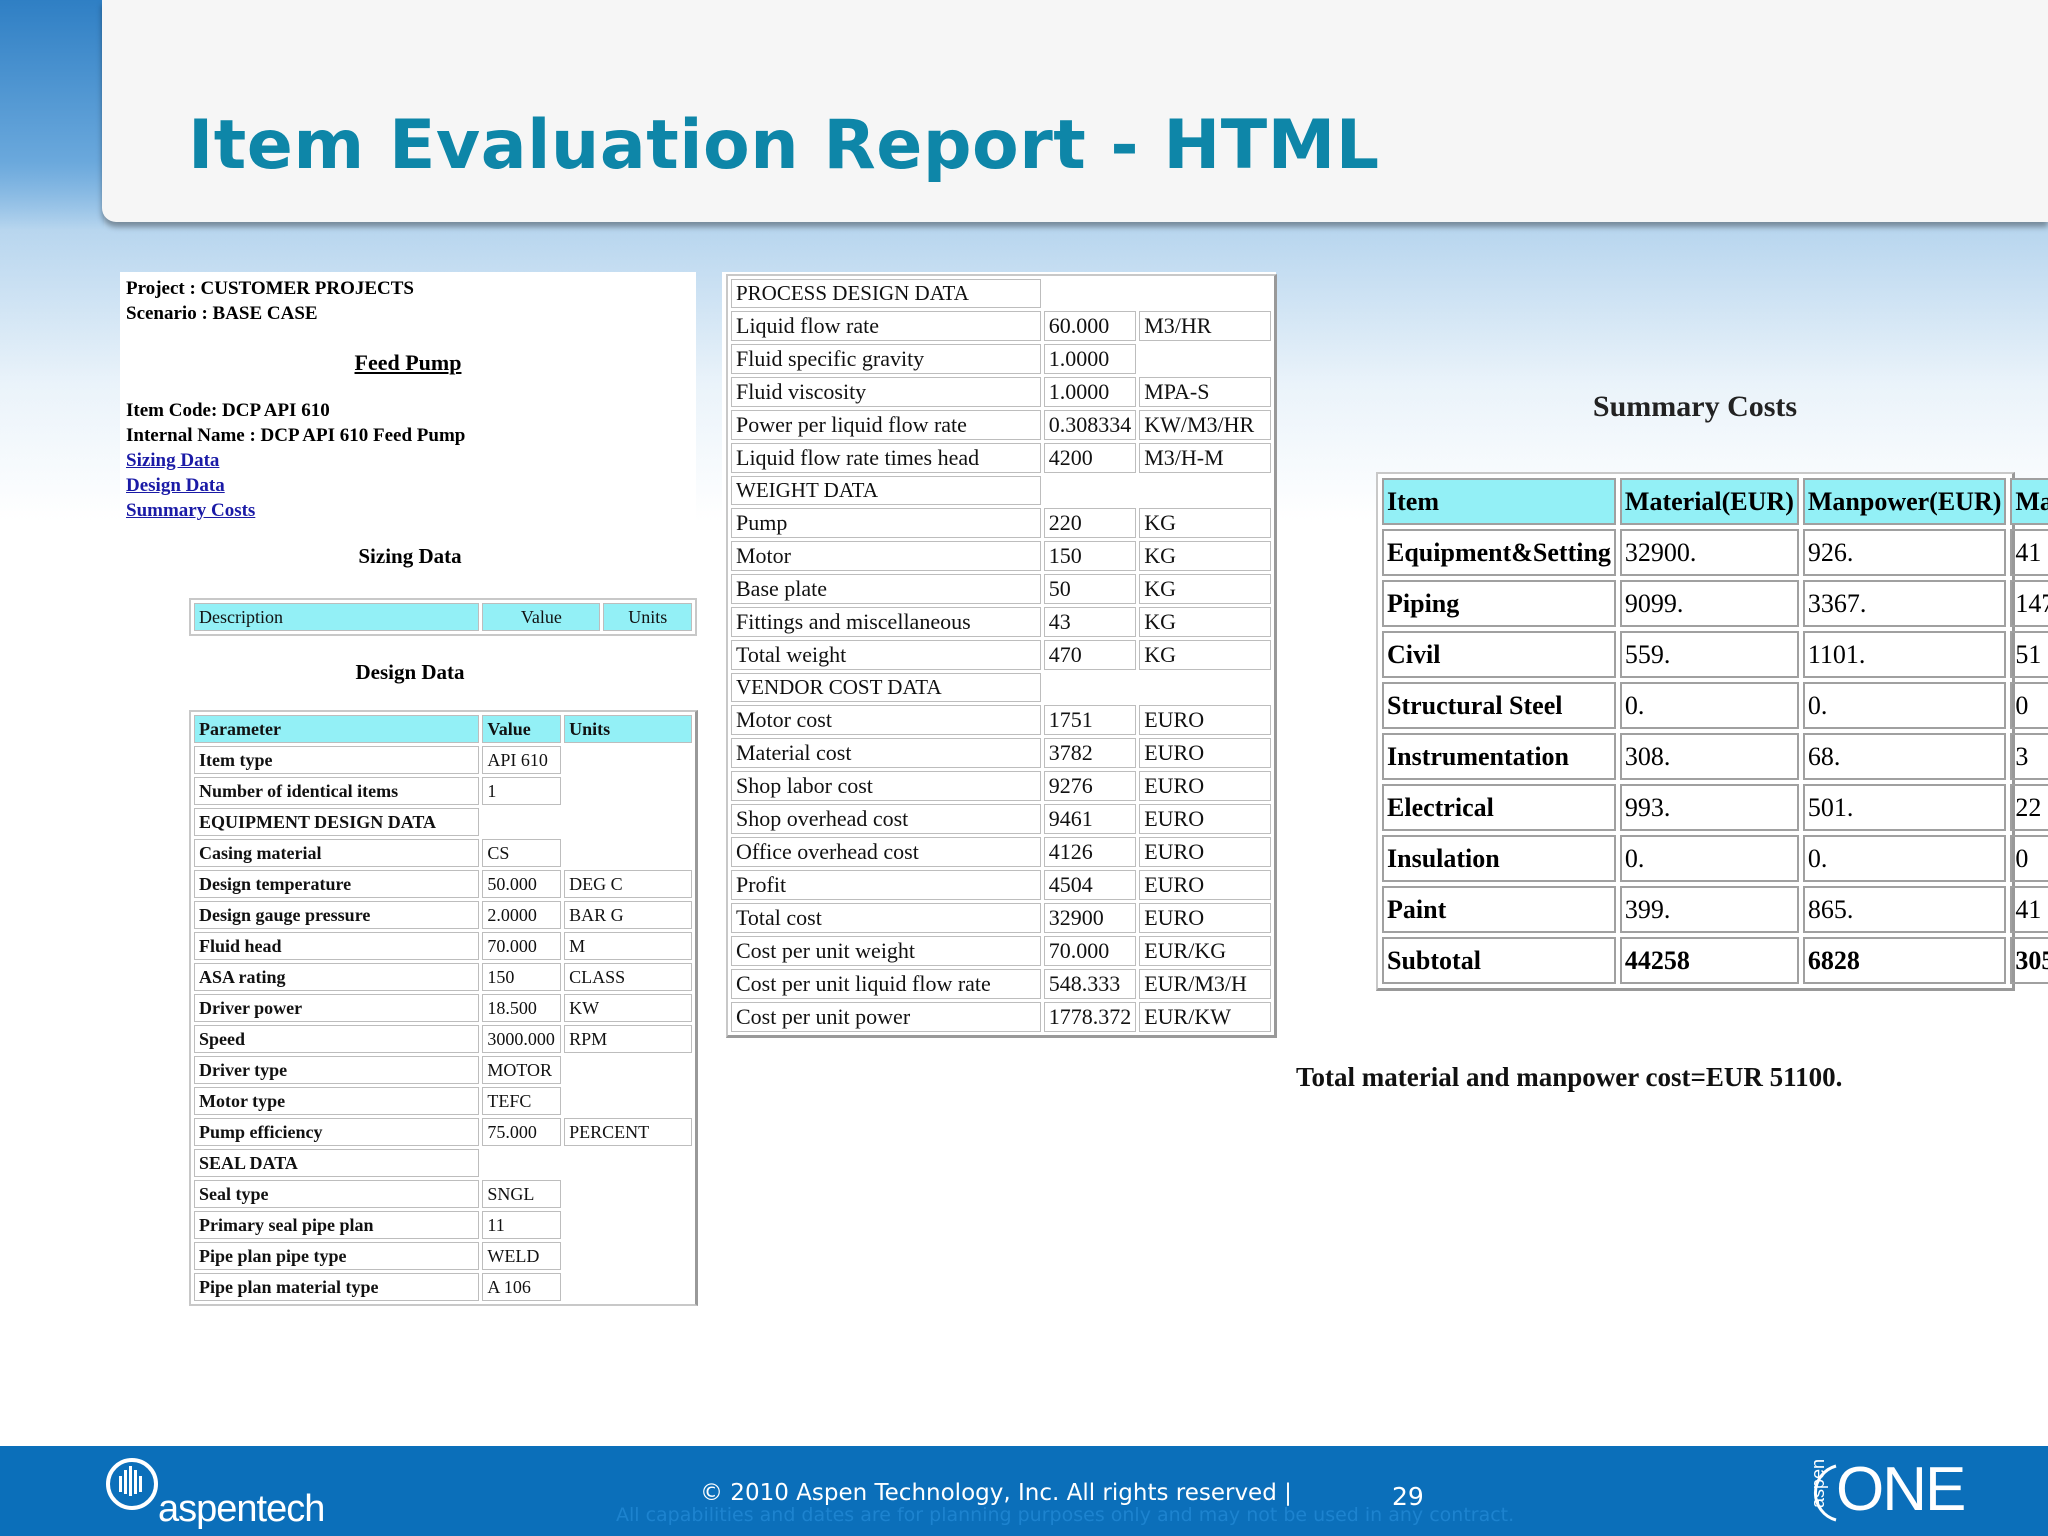  What do you see at coordinates (443, 1287) in the screenshot?
I see `table-row: Pipe plan material type A 106` at bounding box center [443, 1287].